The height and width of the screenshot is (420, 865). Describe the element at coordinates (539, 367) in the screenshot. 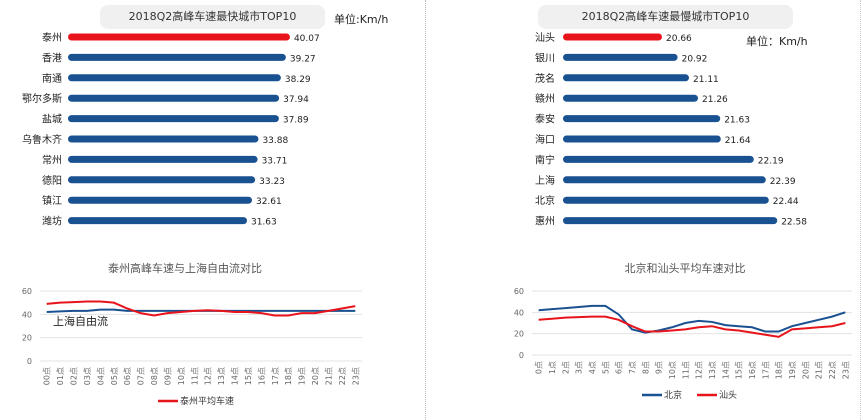

I see `x-tick-label: 0点` at that location.